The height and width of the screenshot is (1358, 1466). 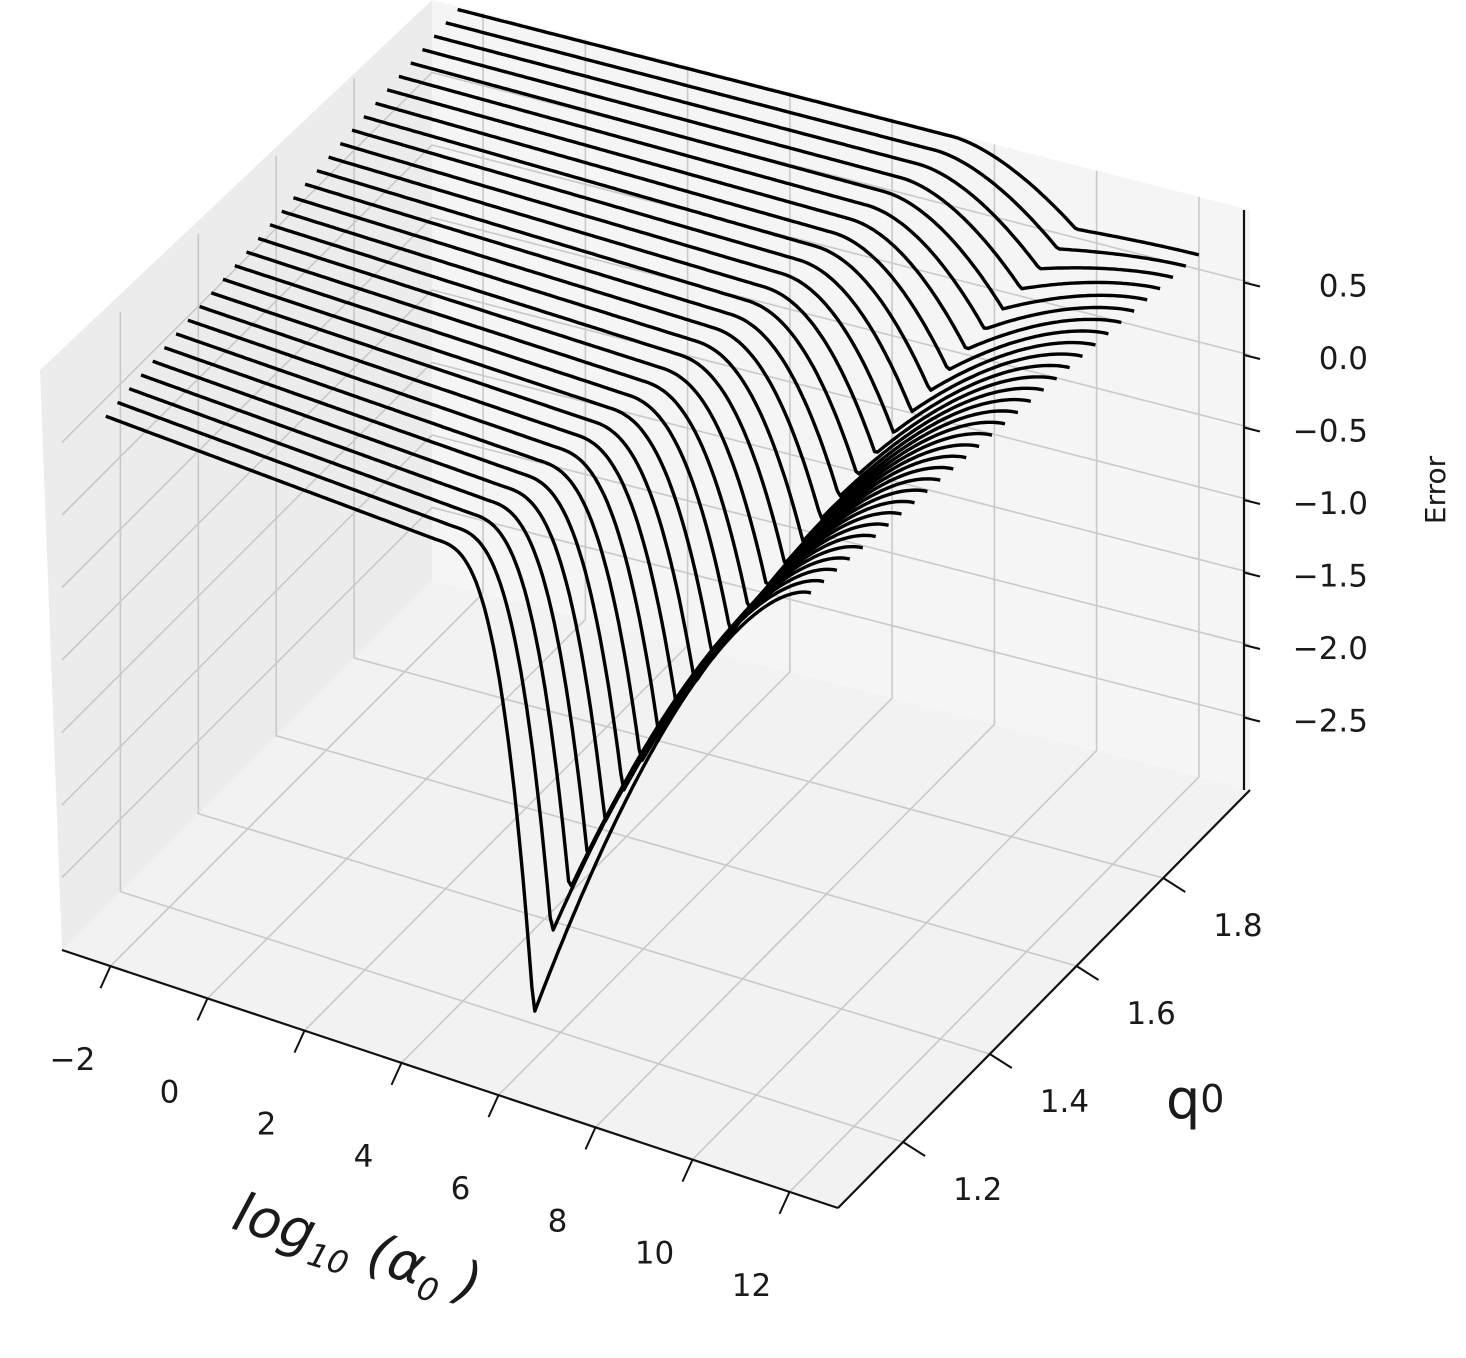 What do you see at coordinates (267, 1125) in the screenshot?
I see `x-tick-label: 2` at bounding box center [267, 1125].